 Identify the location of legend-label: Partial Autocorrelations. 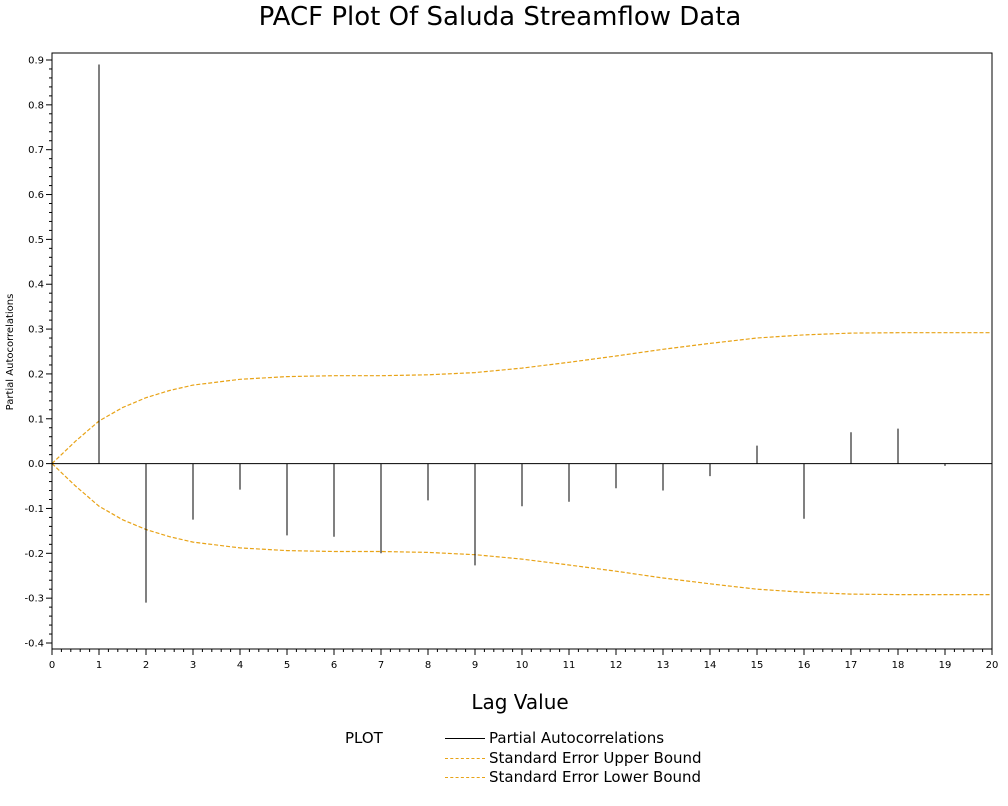
(577, 738).